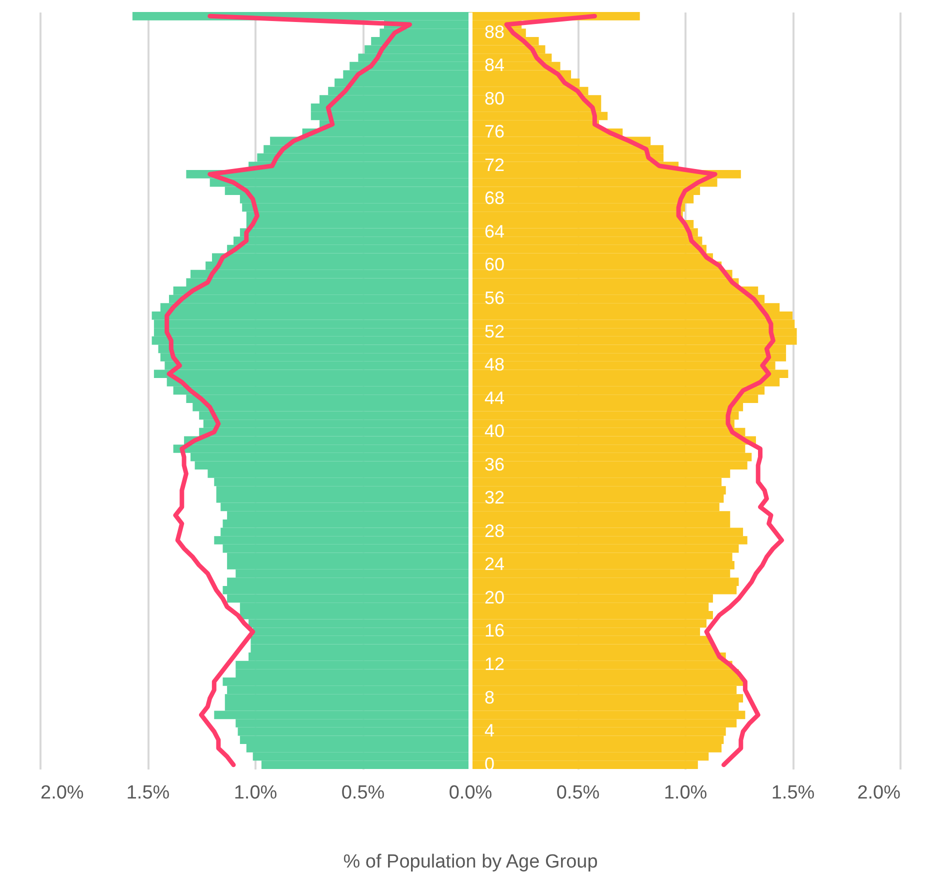 The height and width of the screenshot is (882, 941). What do you see at coordinates (494, 498) in the screenshot?
I see `y-tick-label: 32` at bounding box center [494, 498].